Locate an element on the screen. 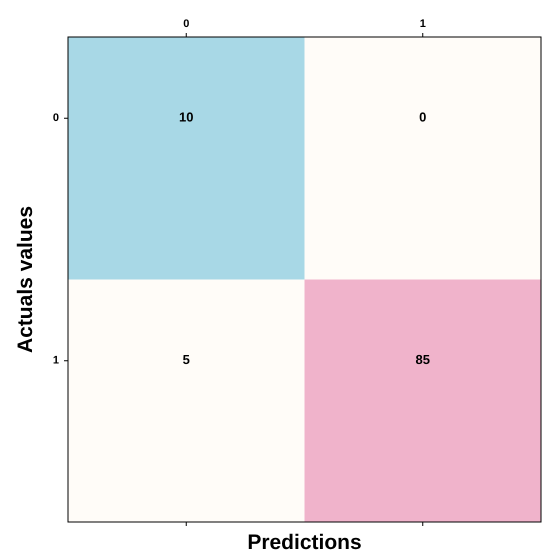  x-axis-title: Predictions is located at coordinates (304, 541).